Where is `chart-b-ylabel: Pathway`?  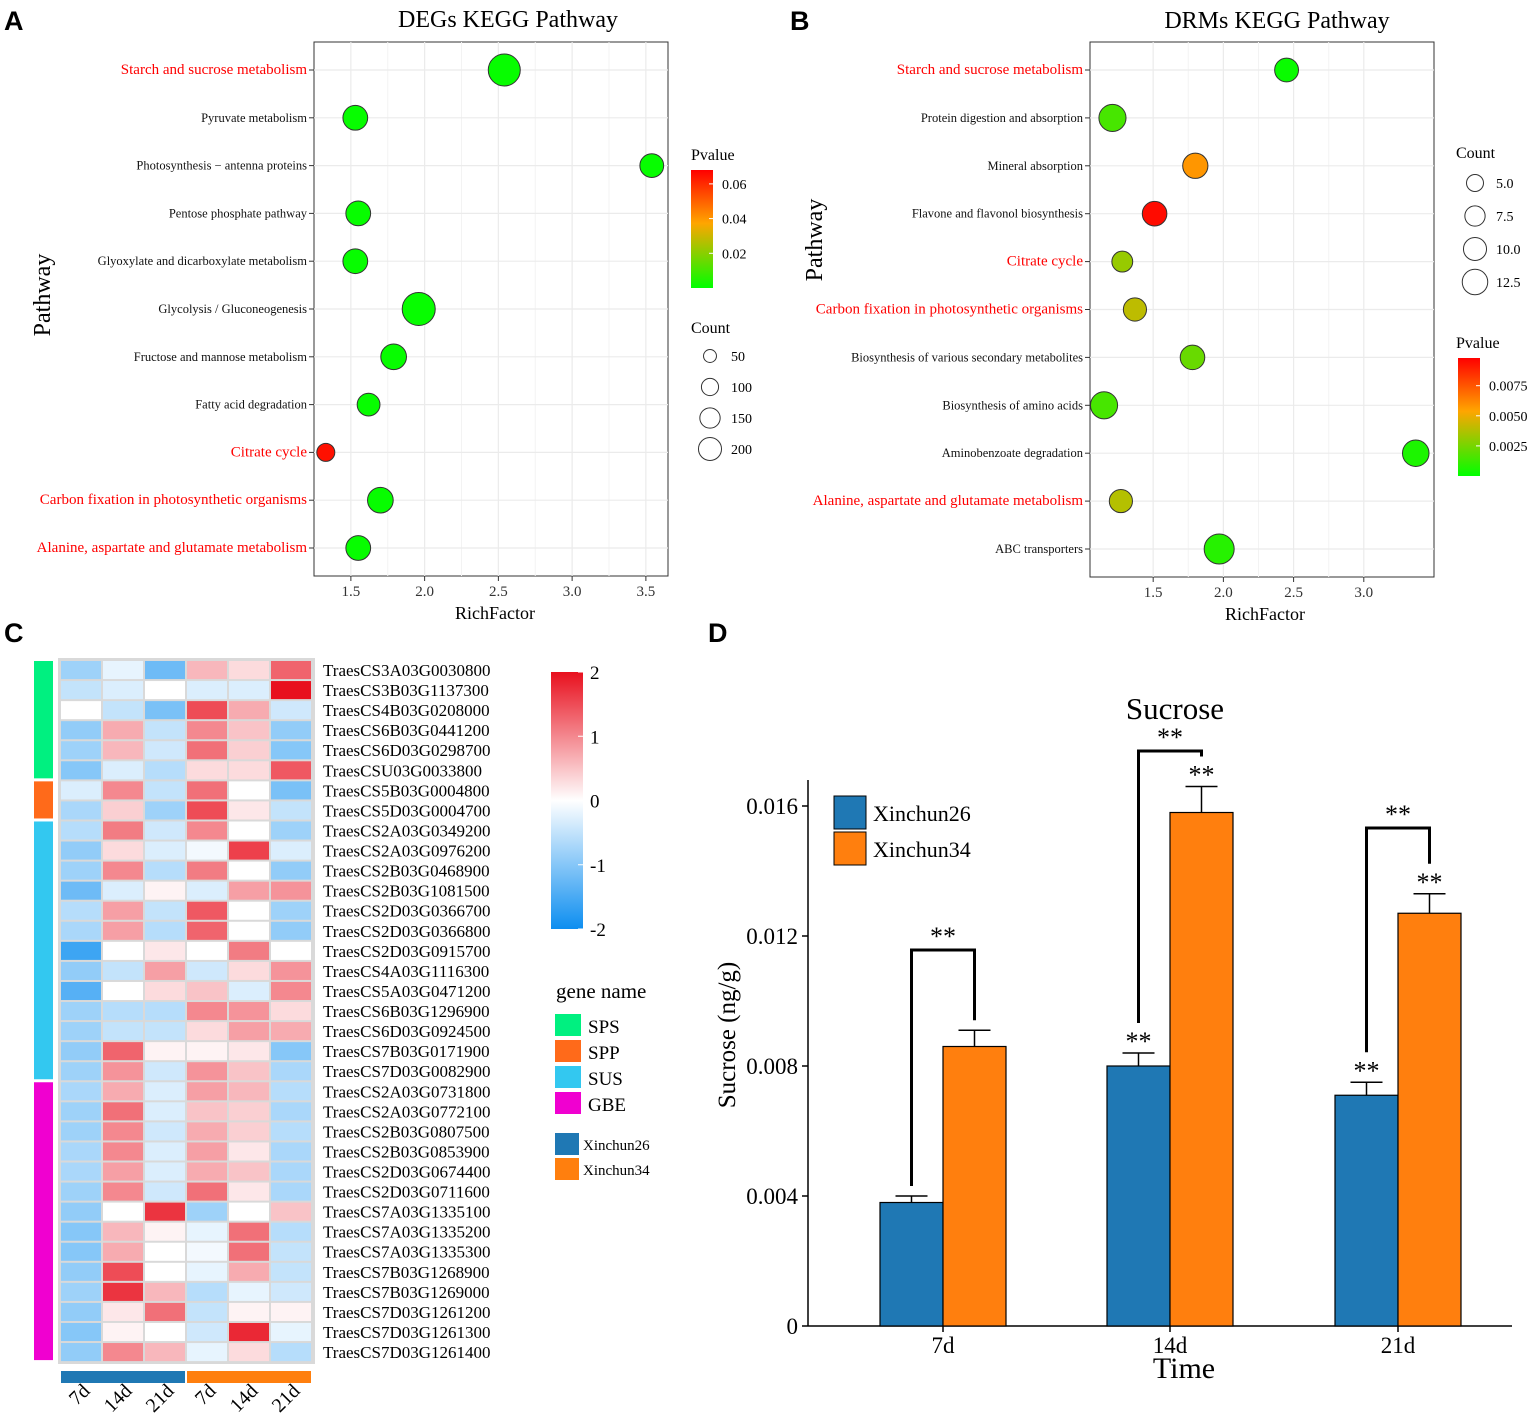 chart-b-ylabel: Pathway is located at coordinates (815, 240).